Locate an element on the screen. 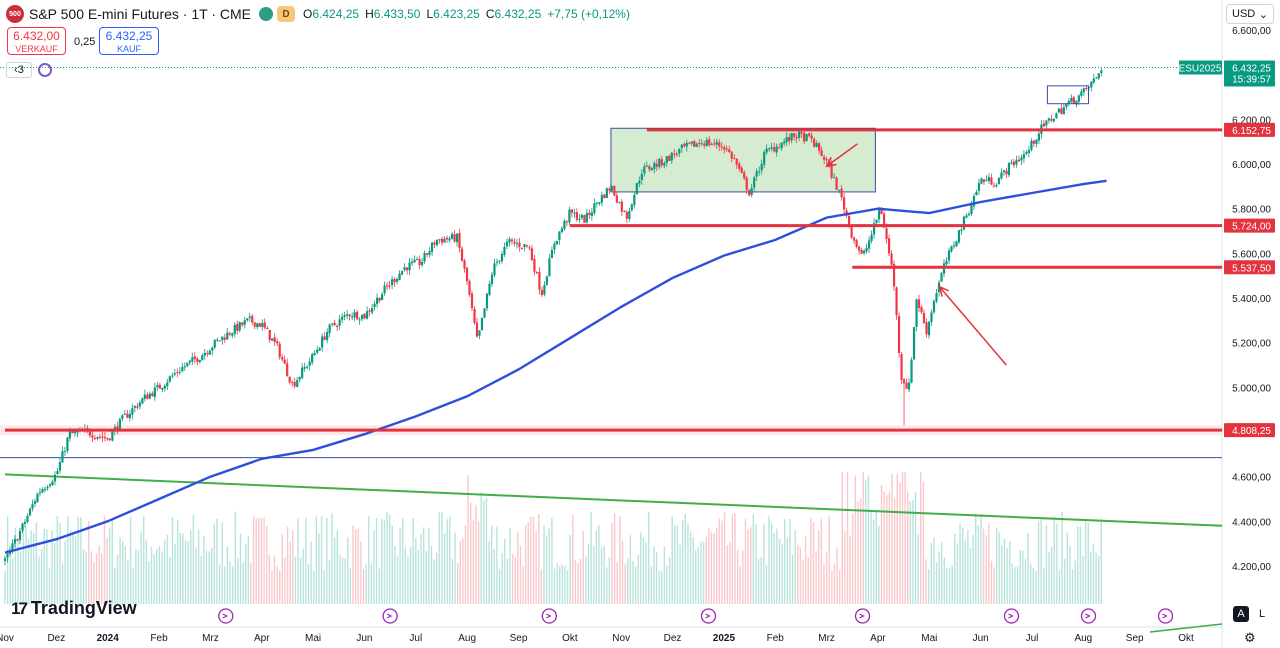 The width and height of the screenshot is (1280, 648). auto-scale-button: A is located at coordinates (1241, 614).